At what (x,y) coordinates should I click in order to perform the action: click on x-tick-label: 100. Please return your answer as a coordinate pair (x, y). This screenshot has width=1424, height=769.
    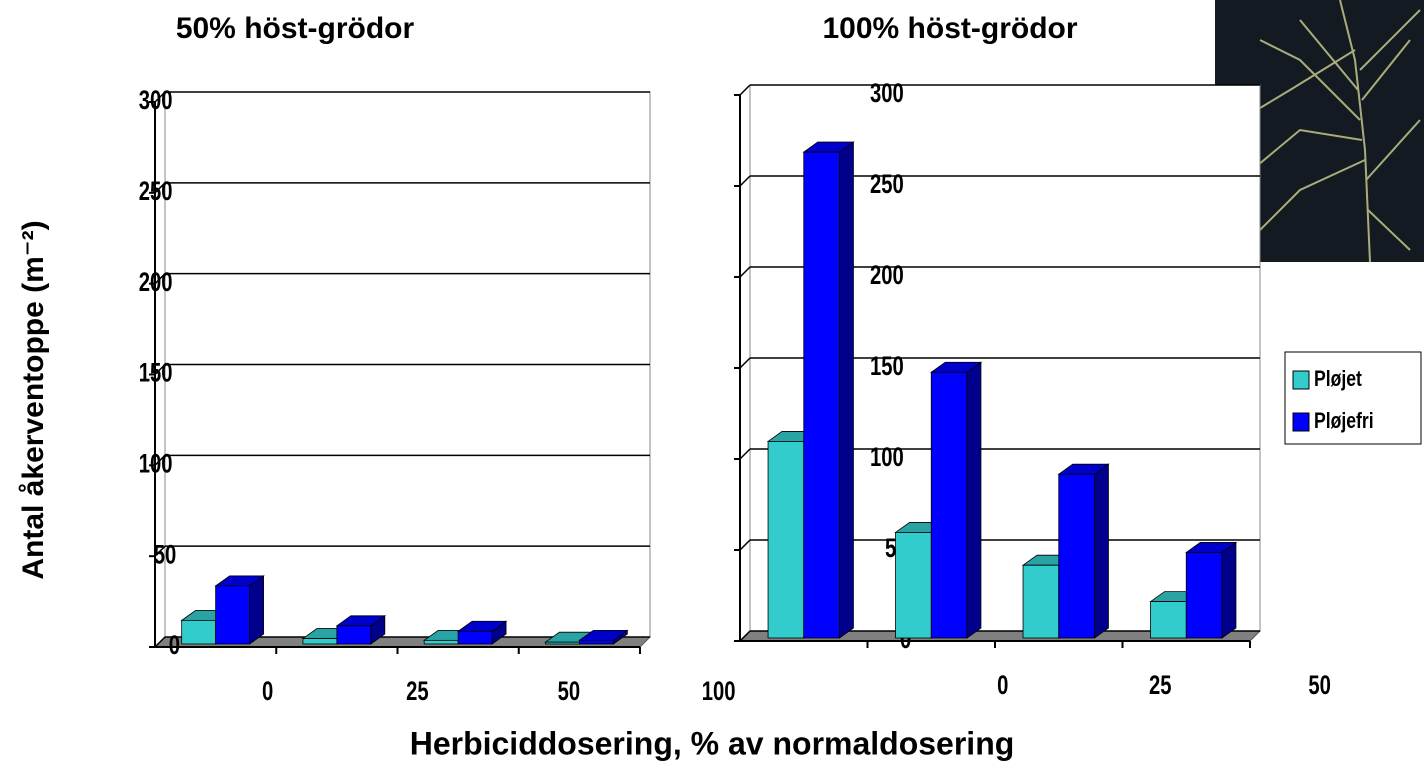
    Looking at the image, I should click on (719, 691).